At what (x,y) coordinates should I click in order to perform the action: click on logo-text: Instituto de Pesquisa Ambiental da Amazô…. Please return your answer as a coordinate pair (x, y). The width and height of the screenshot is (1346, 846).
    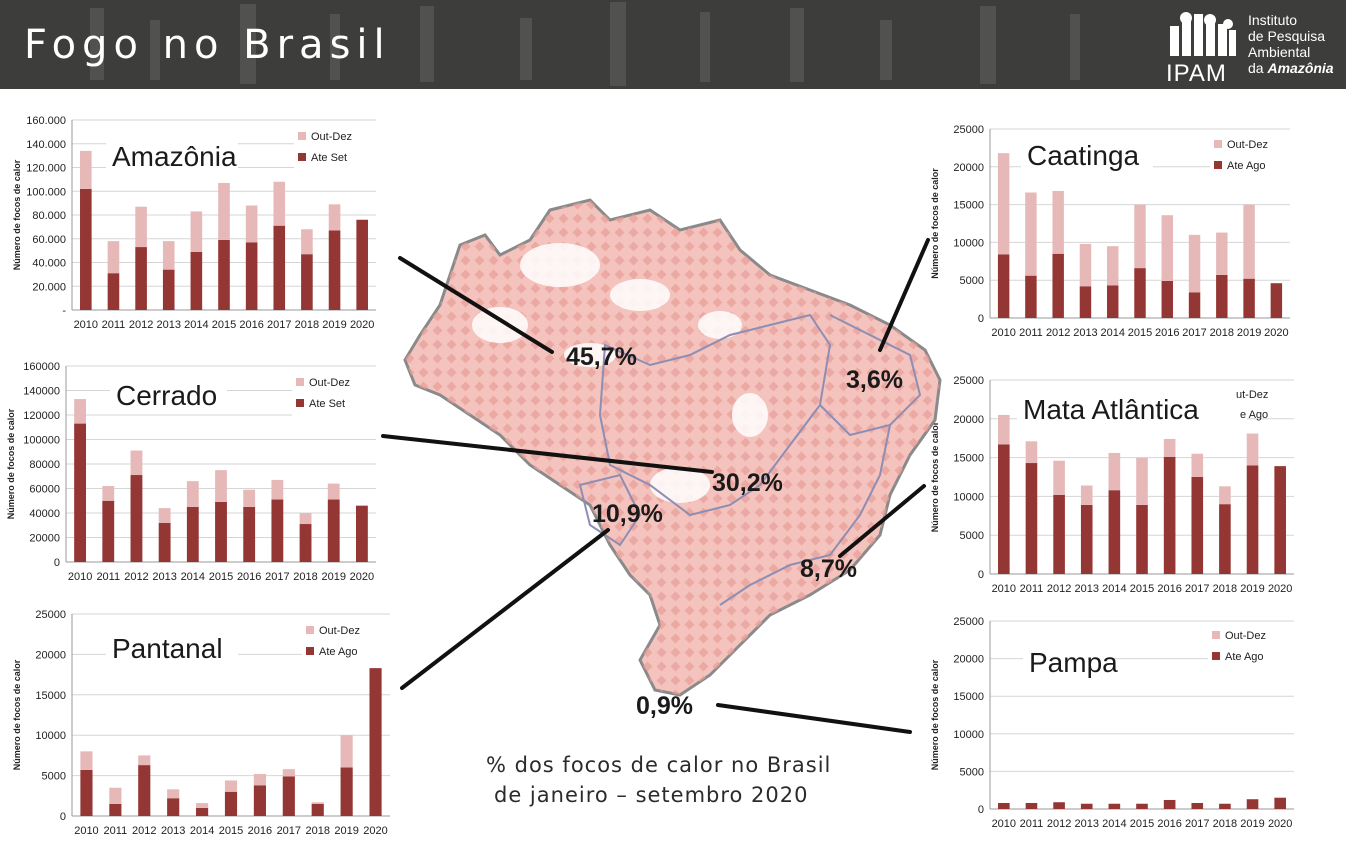
    Looking at the image, I should click on (1291, 44).